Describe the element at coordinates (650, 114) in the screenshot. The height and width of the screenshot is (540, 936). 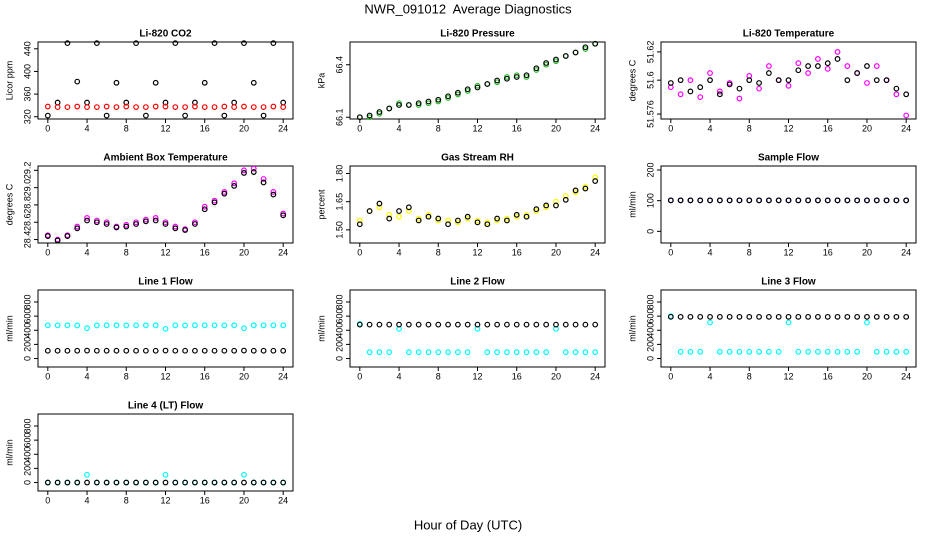
I see `y-tick-label: 51.576` at that location.